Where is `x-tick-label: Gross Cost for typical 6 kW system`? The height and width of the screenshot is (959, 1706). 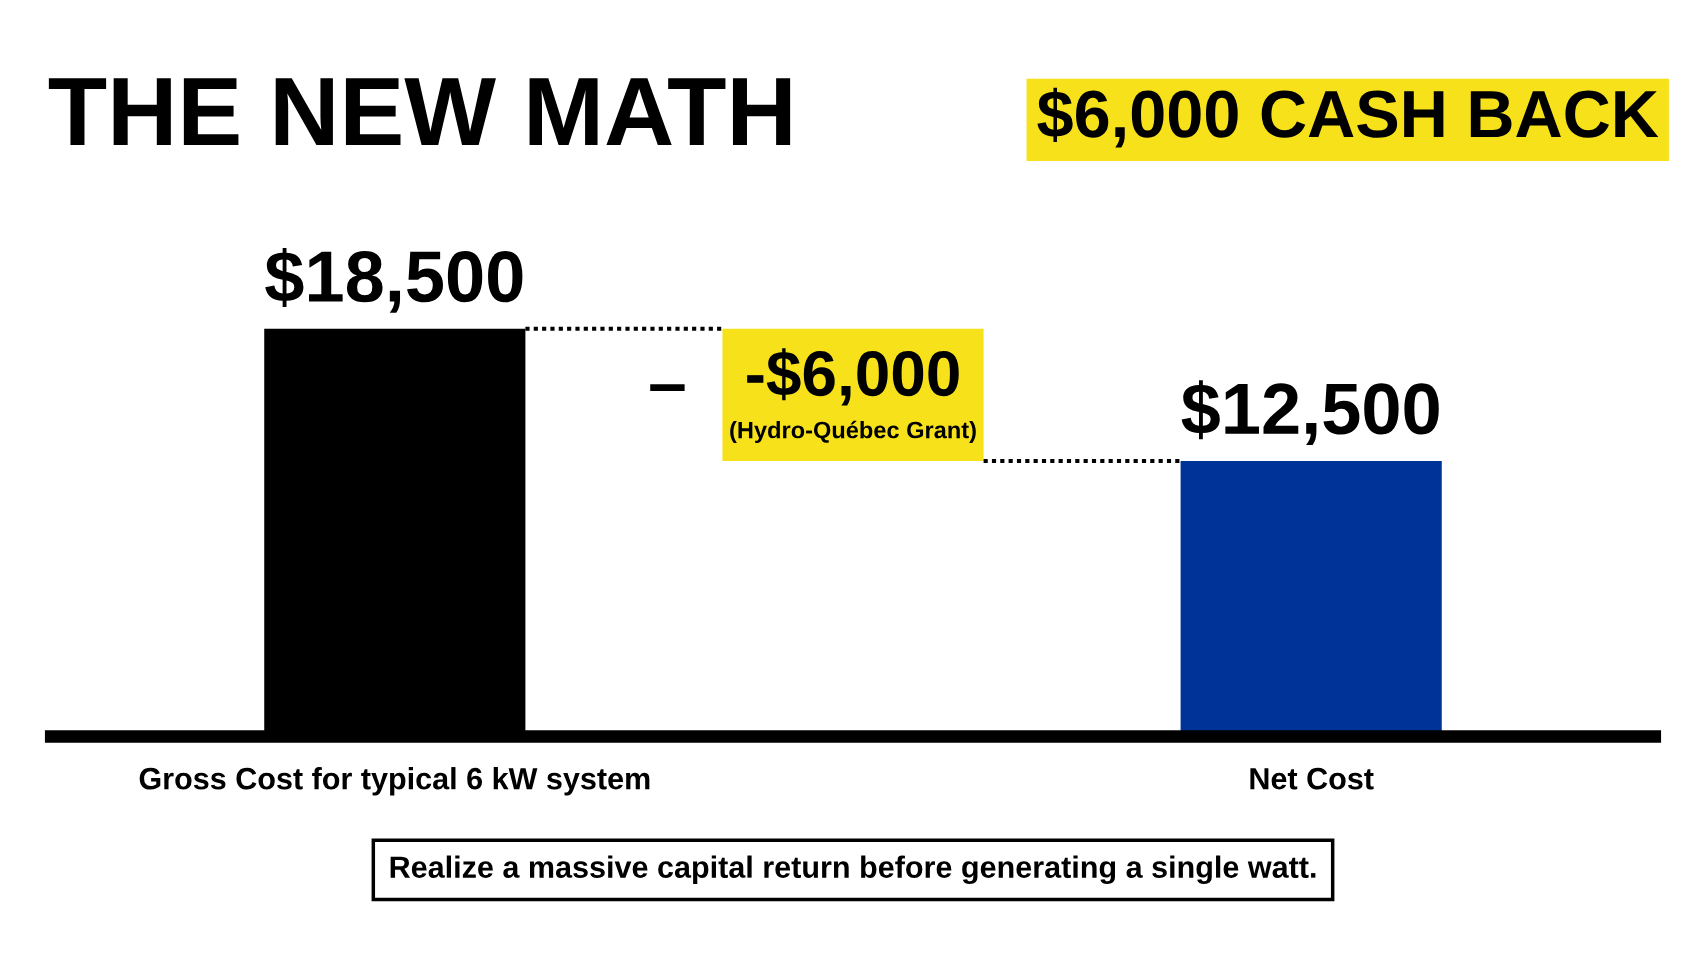
x-tick-label: Gross Cost for typical 6 kW system is located at coordinates (394, 781).